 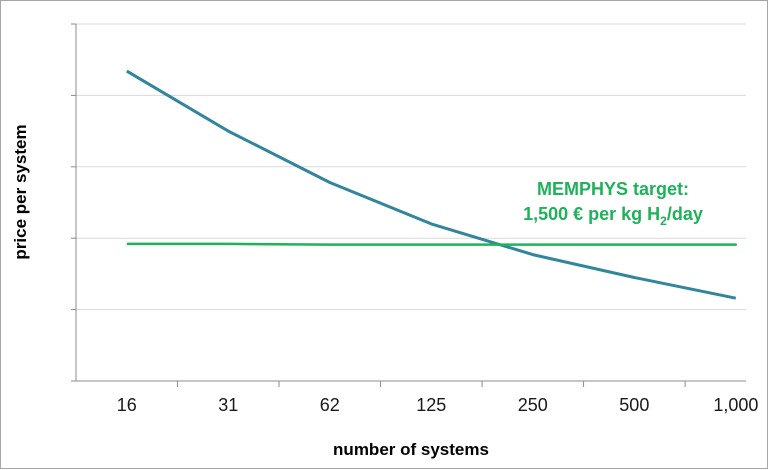 I want to click on target-annotation-line2: 1,500 € per kg H2/day, so click(x=613, y=216).